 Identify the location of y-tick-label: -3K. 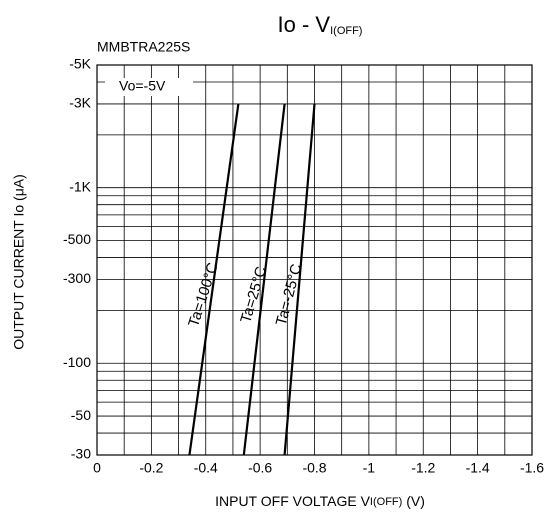
(80, 103).